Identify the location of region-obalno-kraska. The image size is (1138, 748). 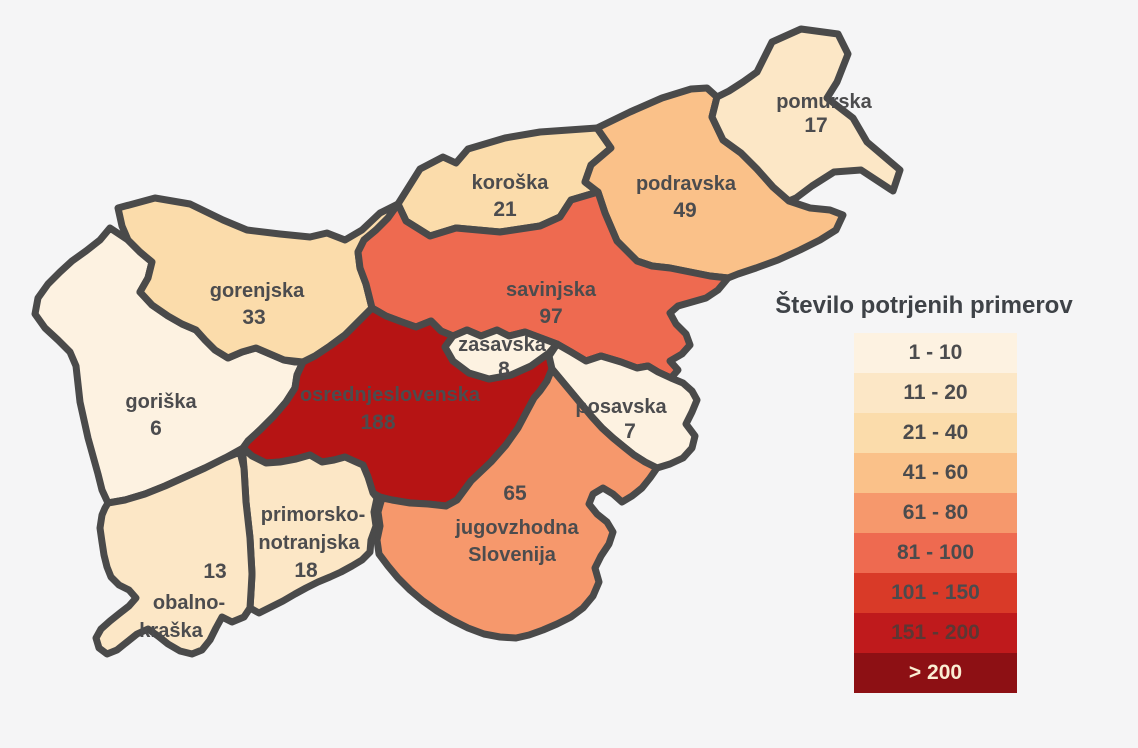
(174, 553).